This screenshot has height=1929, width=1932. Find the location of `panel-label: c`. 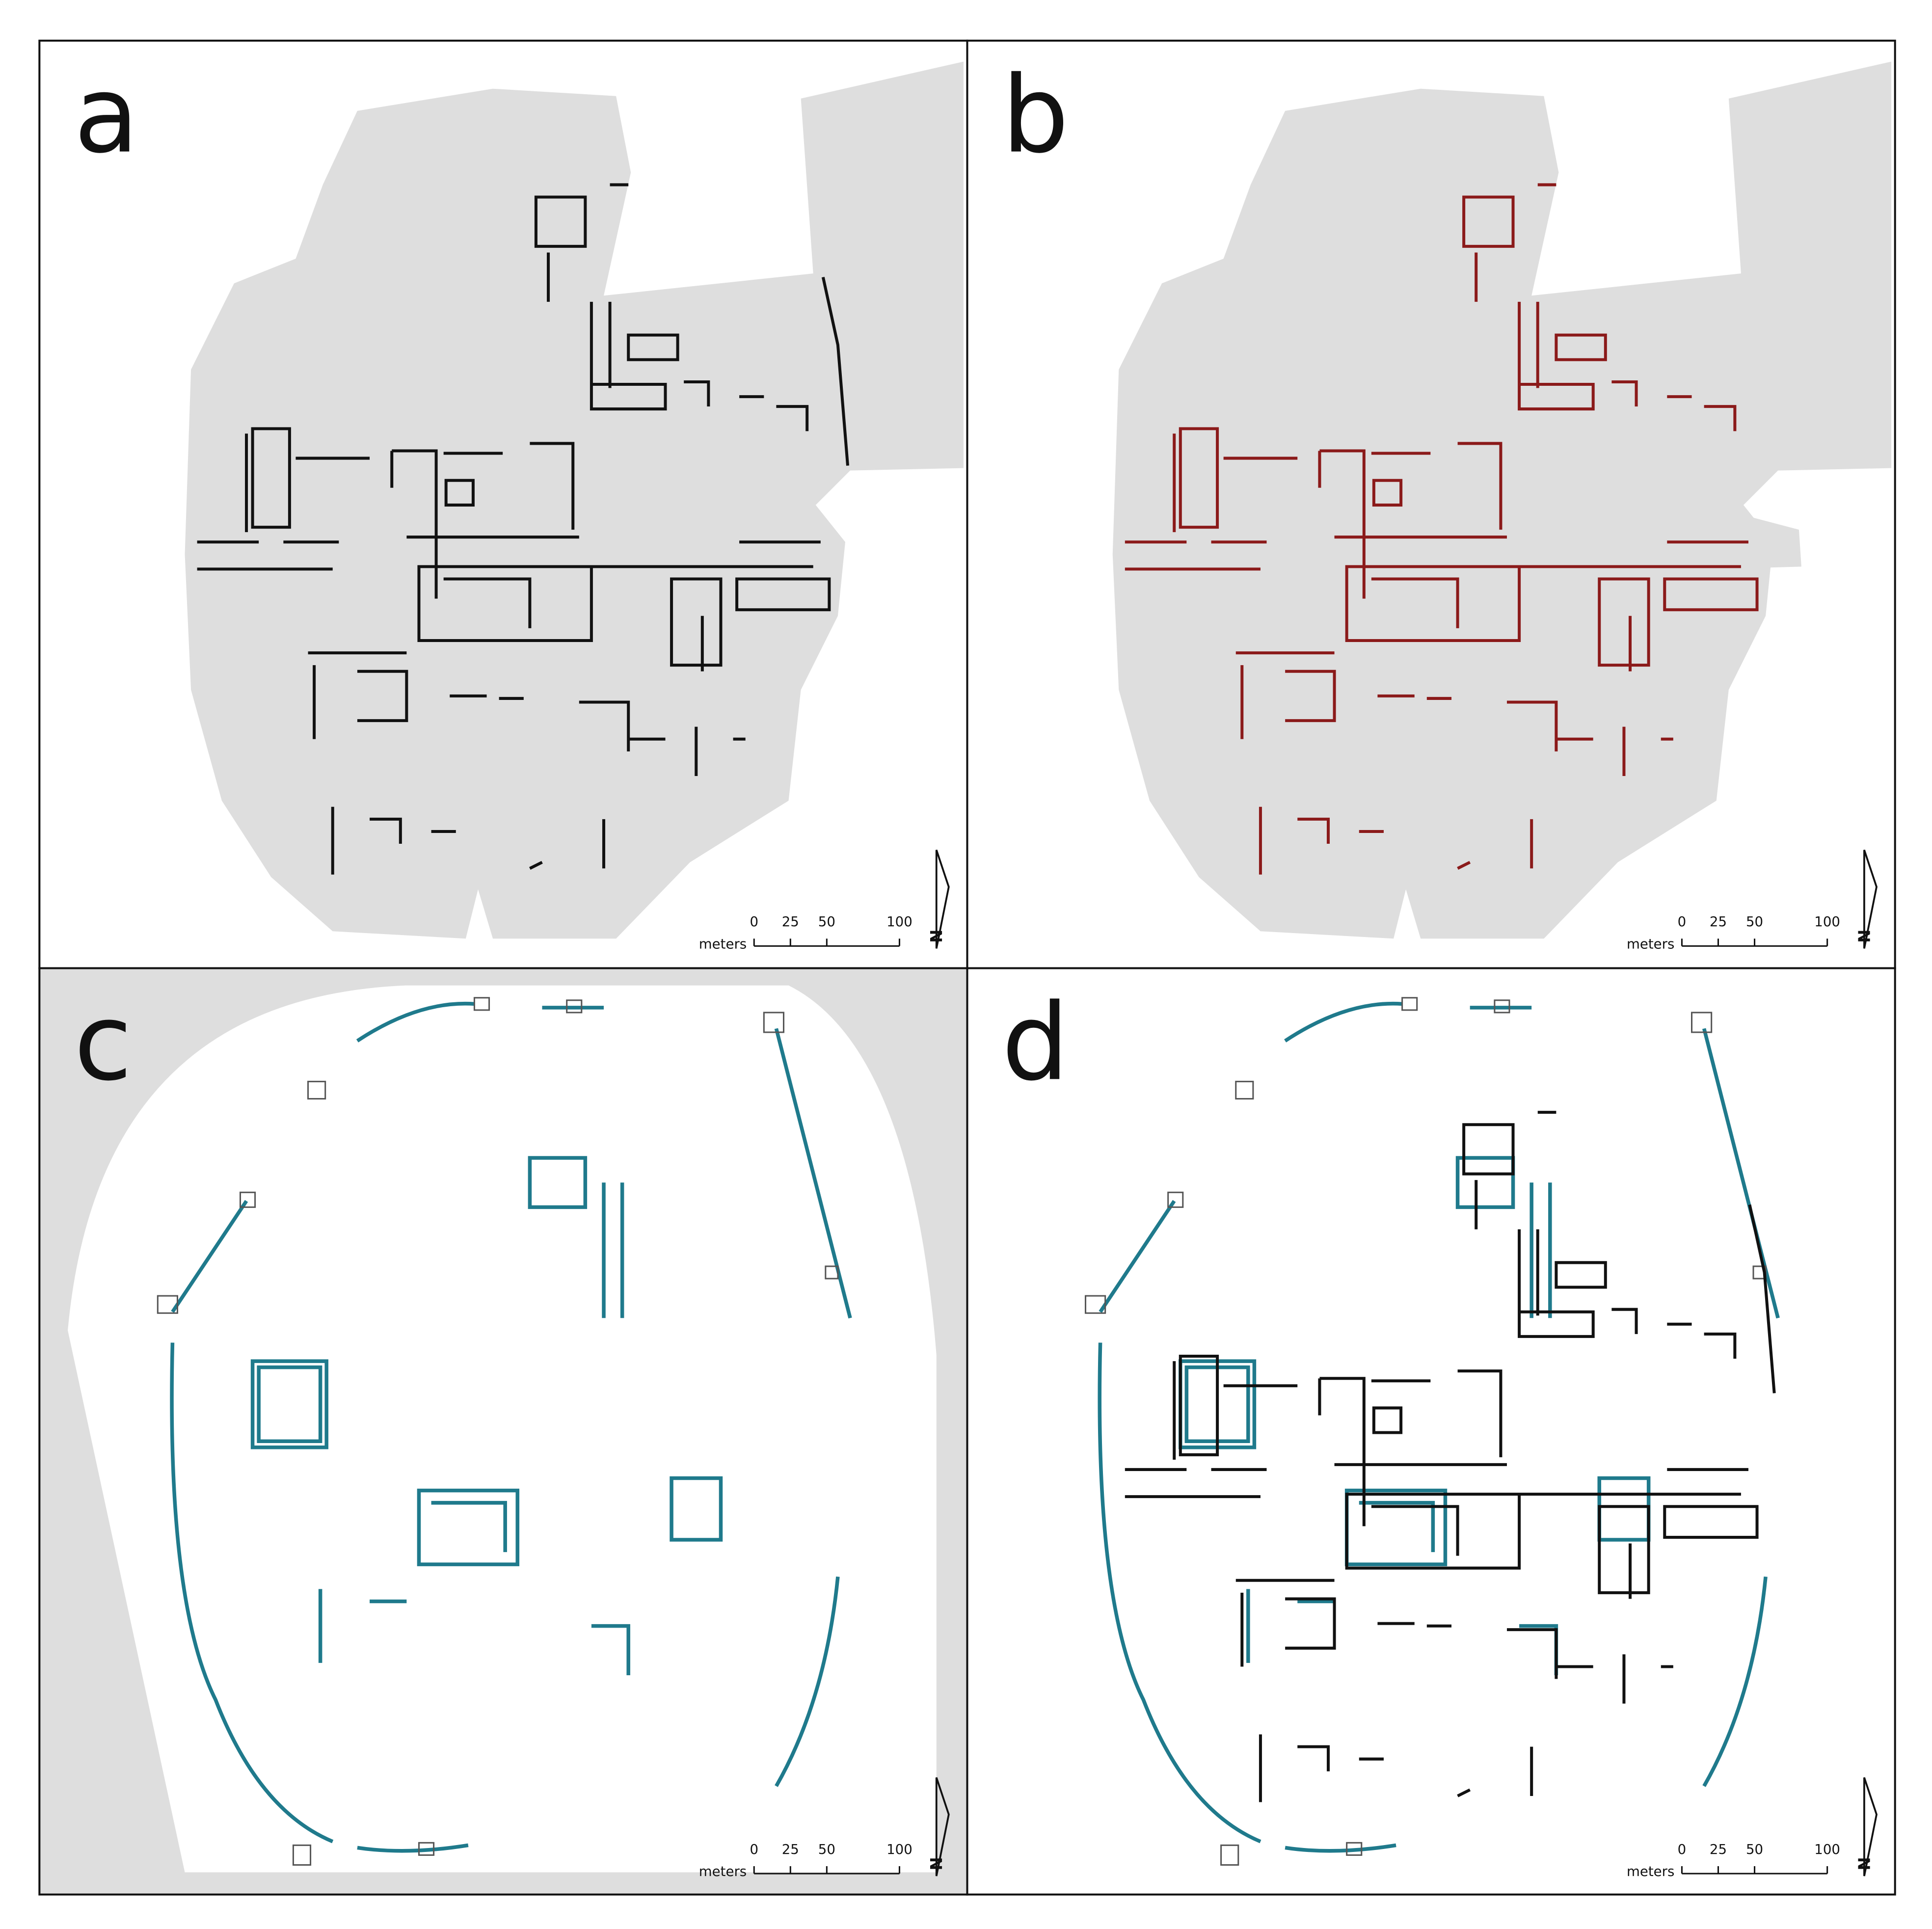

panel-label: c is located at coordinates (103, 1042).